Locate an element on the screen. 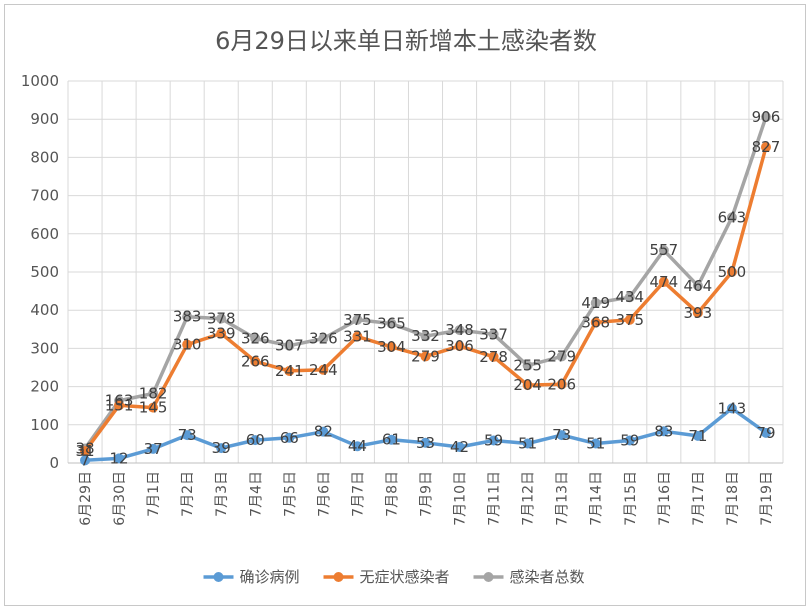 The image size is (812, 612). x-tick-label: 7月19日 is located at coordinates (767, 498).